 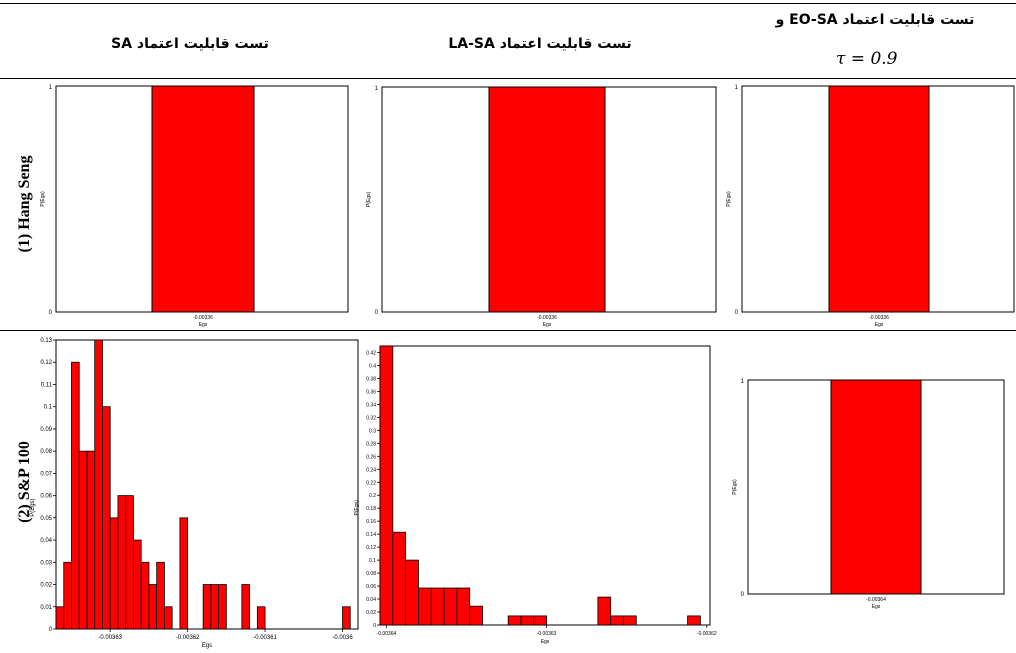 I want to click on column-header-sa: تست قابلیت اعتماد SA, so click(x=190, y=44).